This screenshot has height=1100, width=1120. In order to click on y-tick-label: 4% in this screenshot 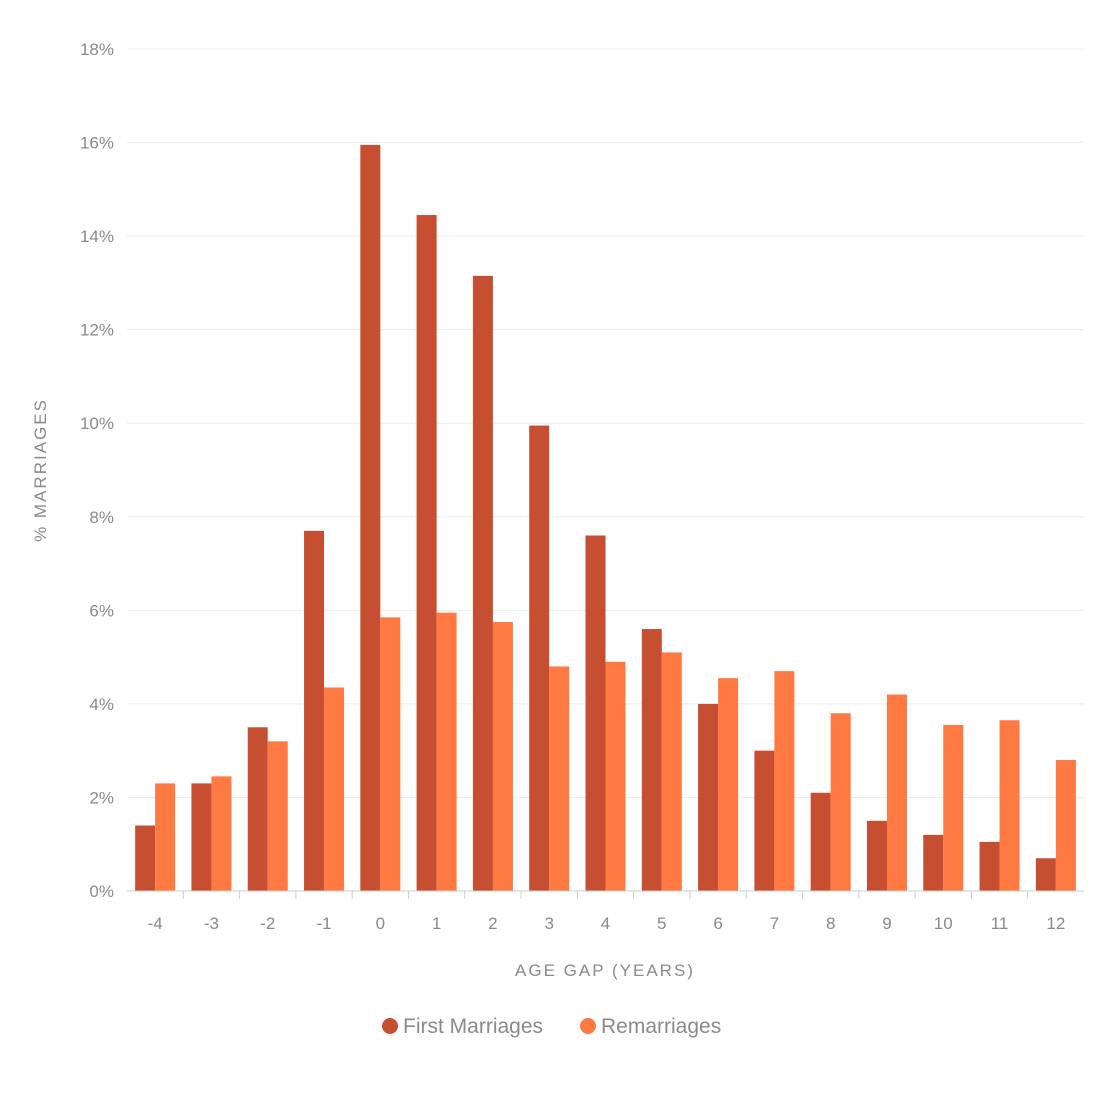, I will do `click(101, 704)`.